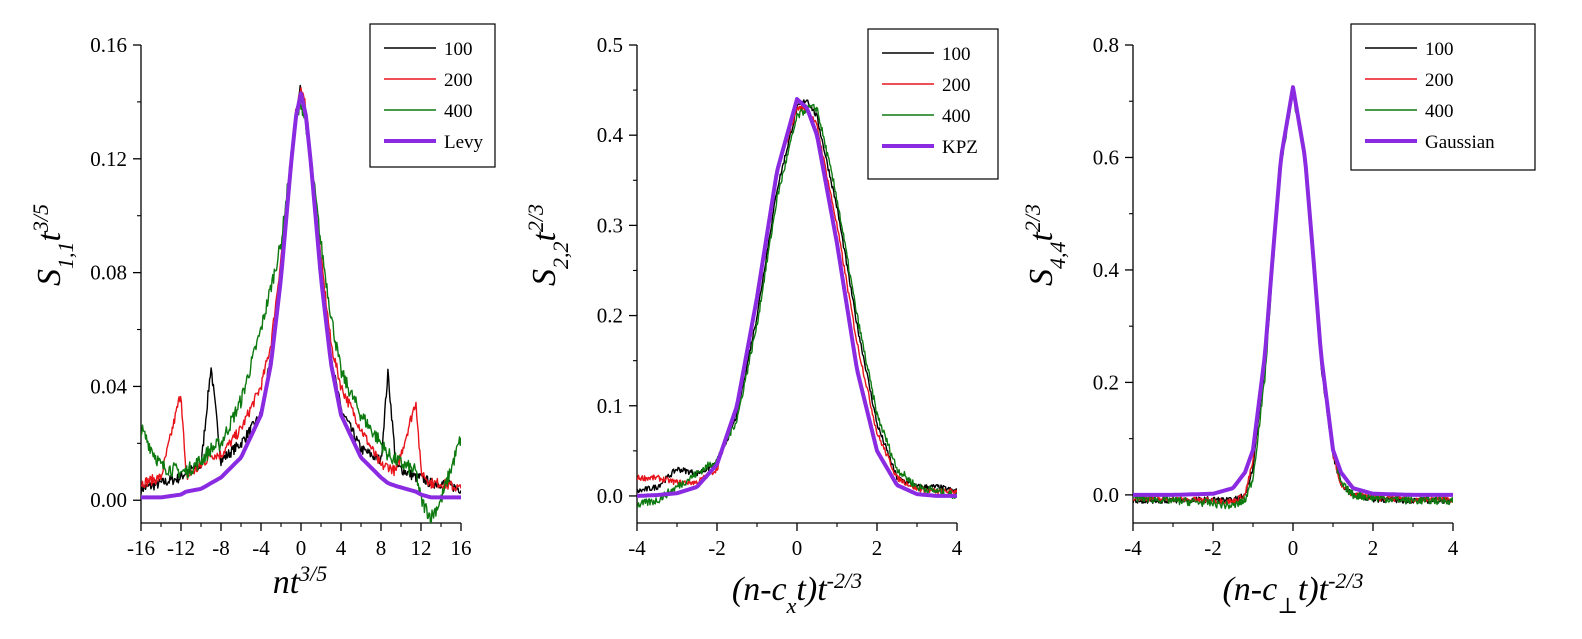 Image resolution: width=1582 pixels, height=639 pixels. I want to click on x-axis-label-sup: 3/5, so click(312, 573).